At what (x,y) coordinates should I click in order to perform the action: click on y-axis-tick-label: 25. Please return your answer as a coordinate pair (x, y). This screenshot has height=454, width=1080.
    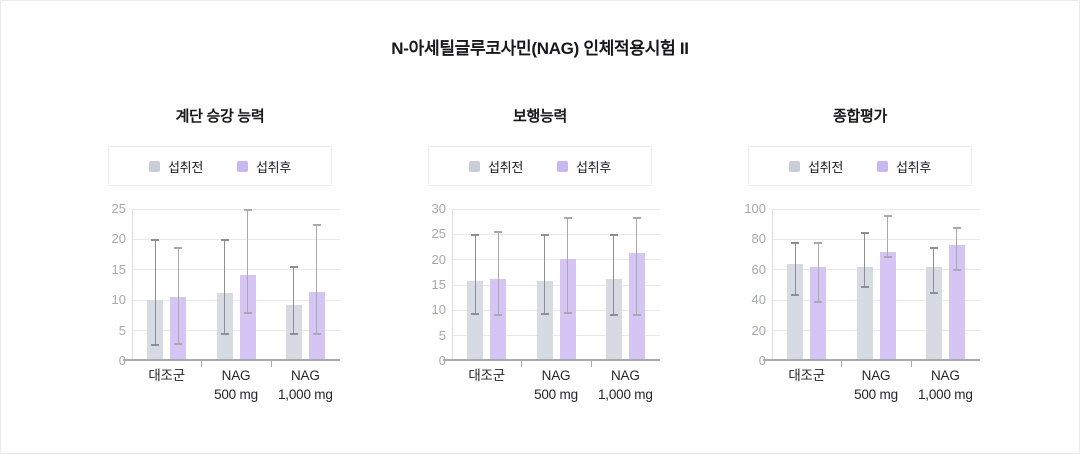
    Looking at the image, I should click on (118, 208).